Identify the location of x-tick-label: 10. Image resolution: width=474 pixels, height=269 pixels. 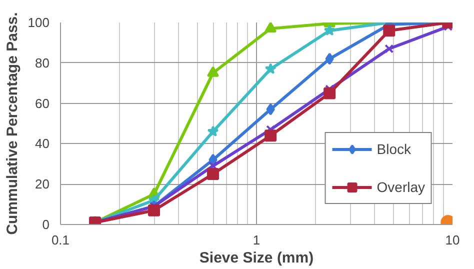
(452, 240).